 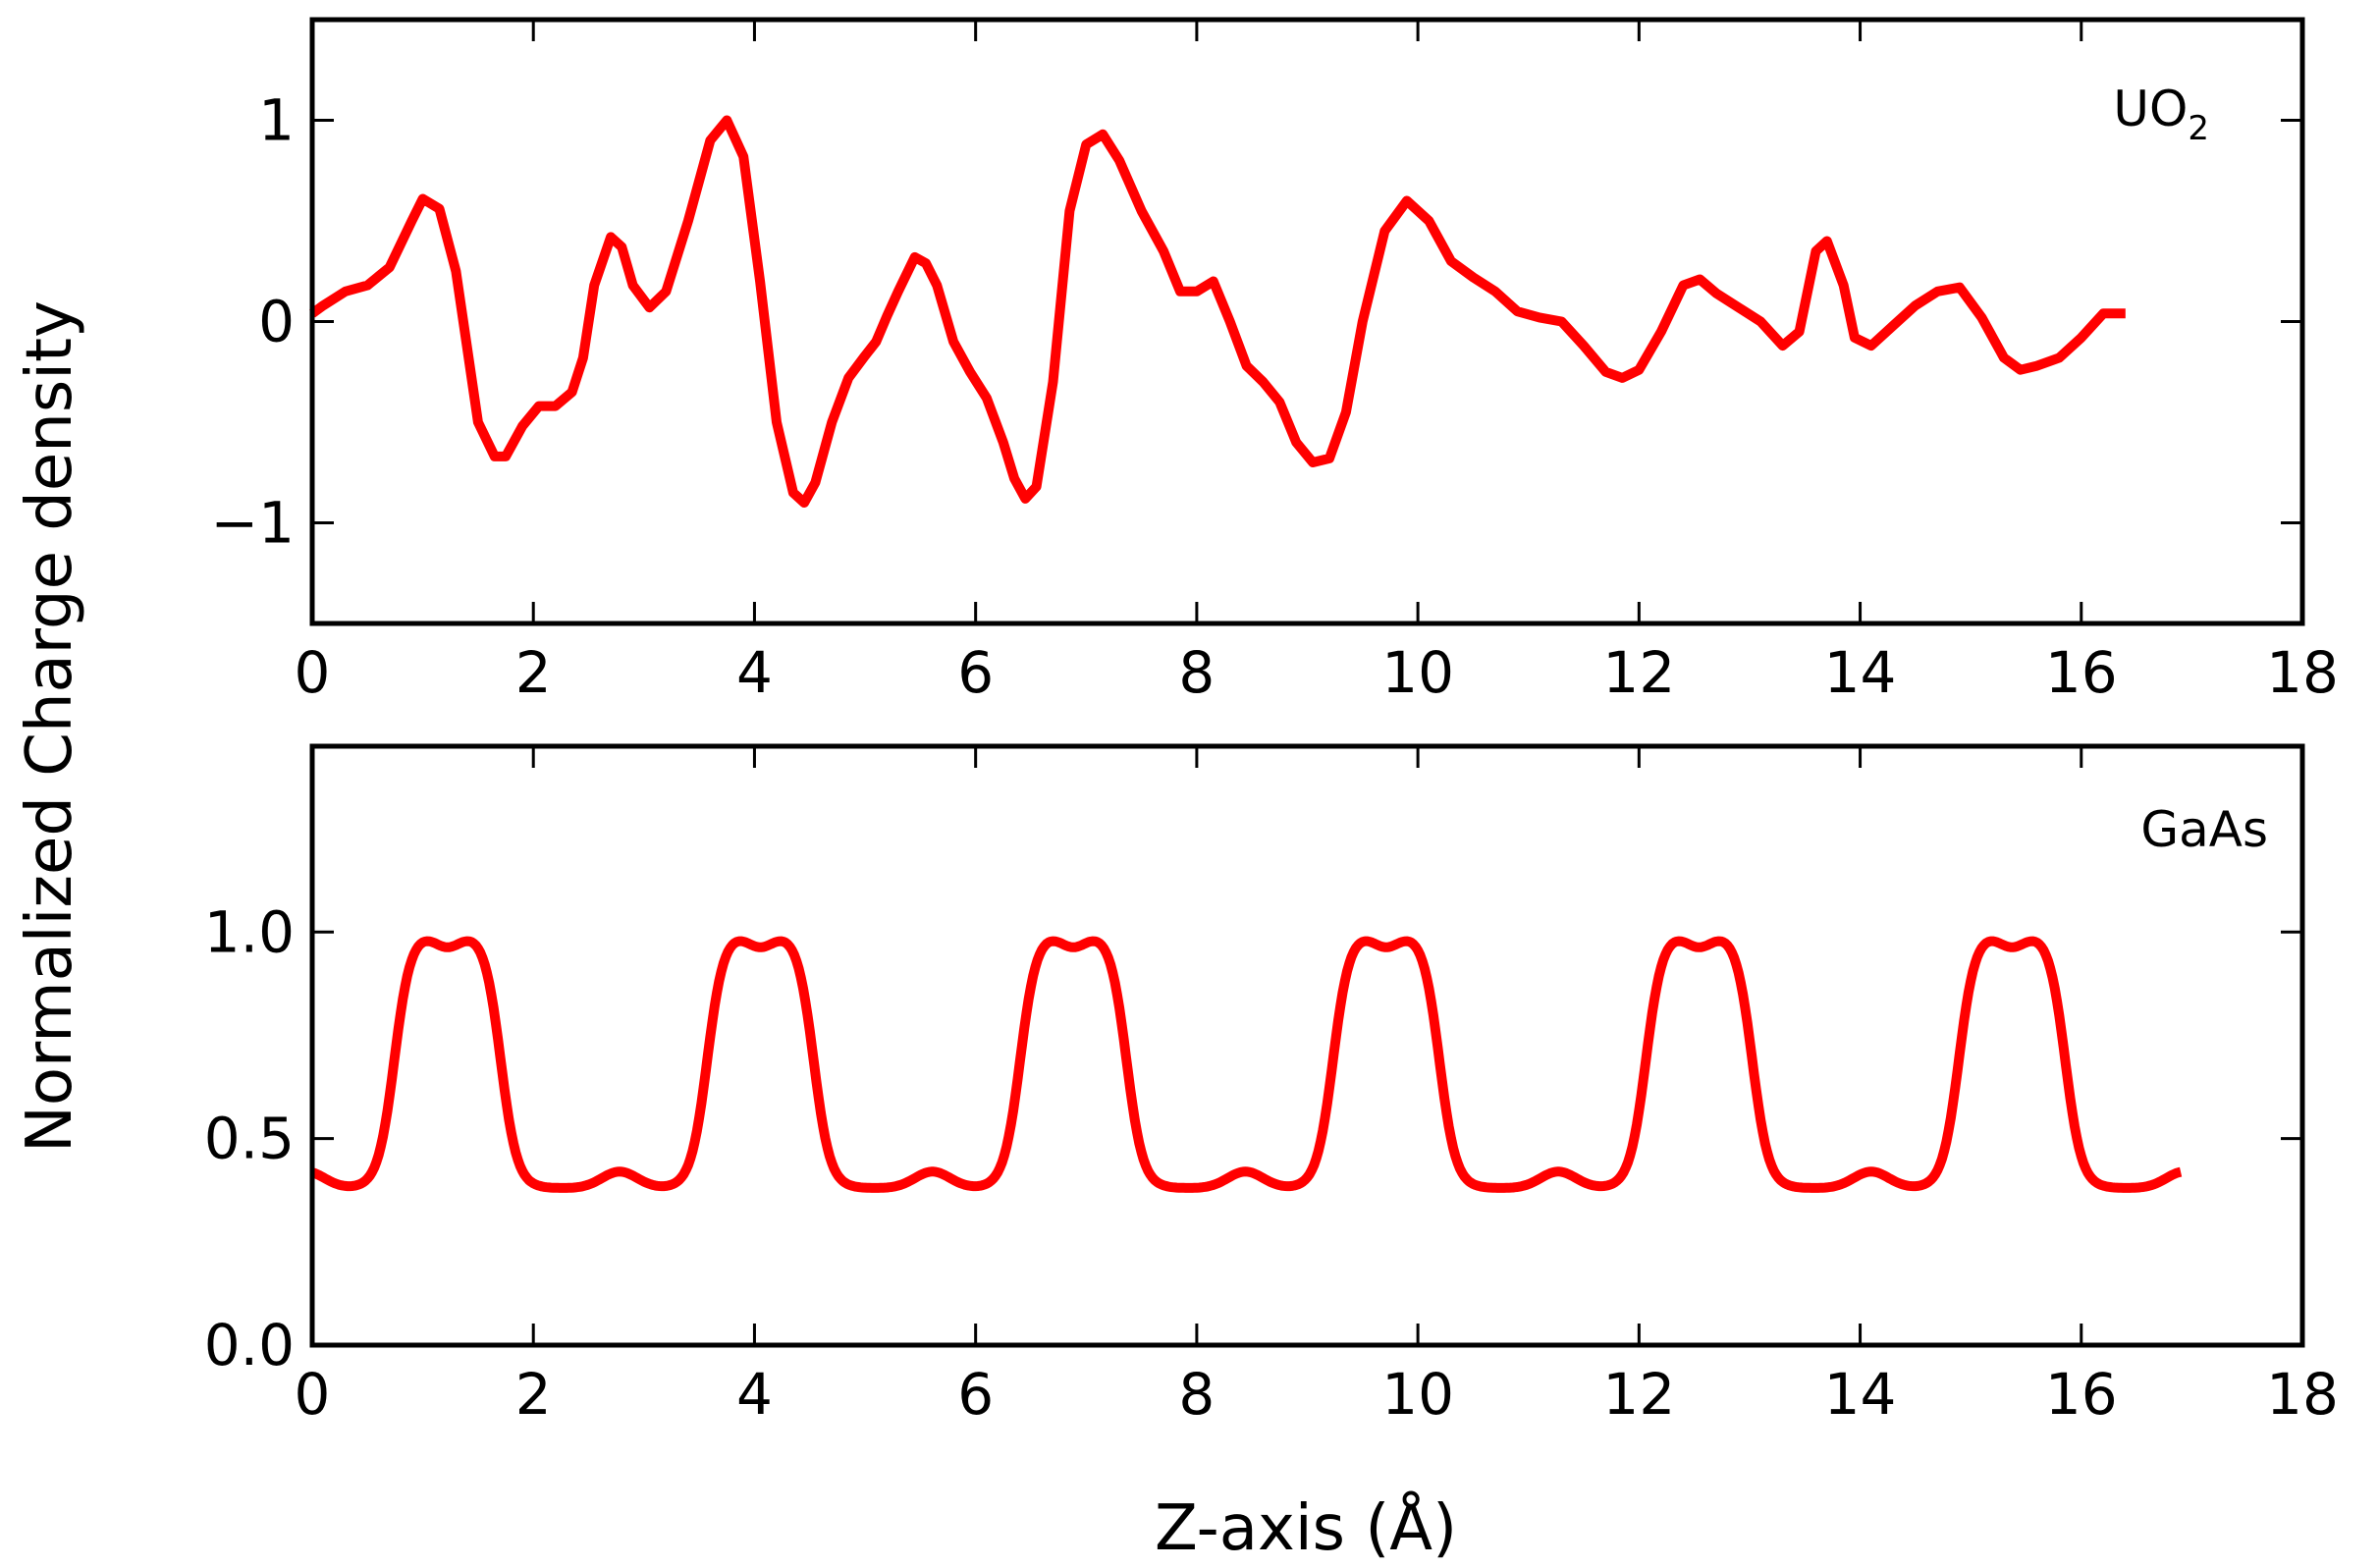 I want to click on y-tick-label: 0.5, so click(x=249, y=1139).